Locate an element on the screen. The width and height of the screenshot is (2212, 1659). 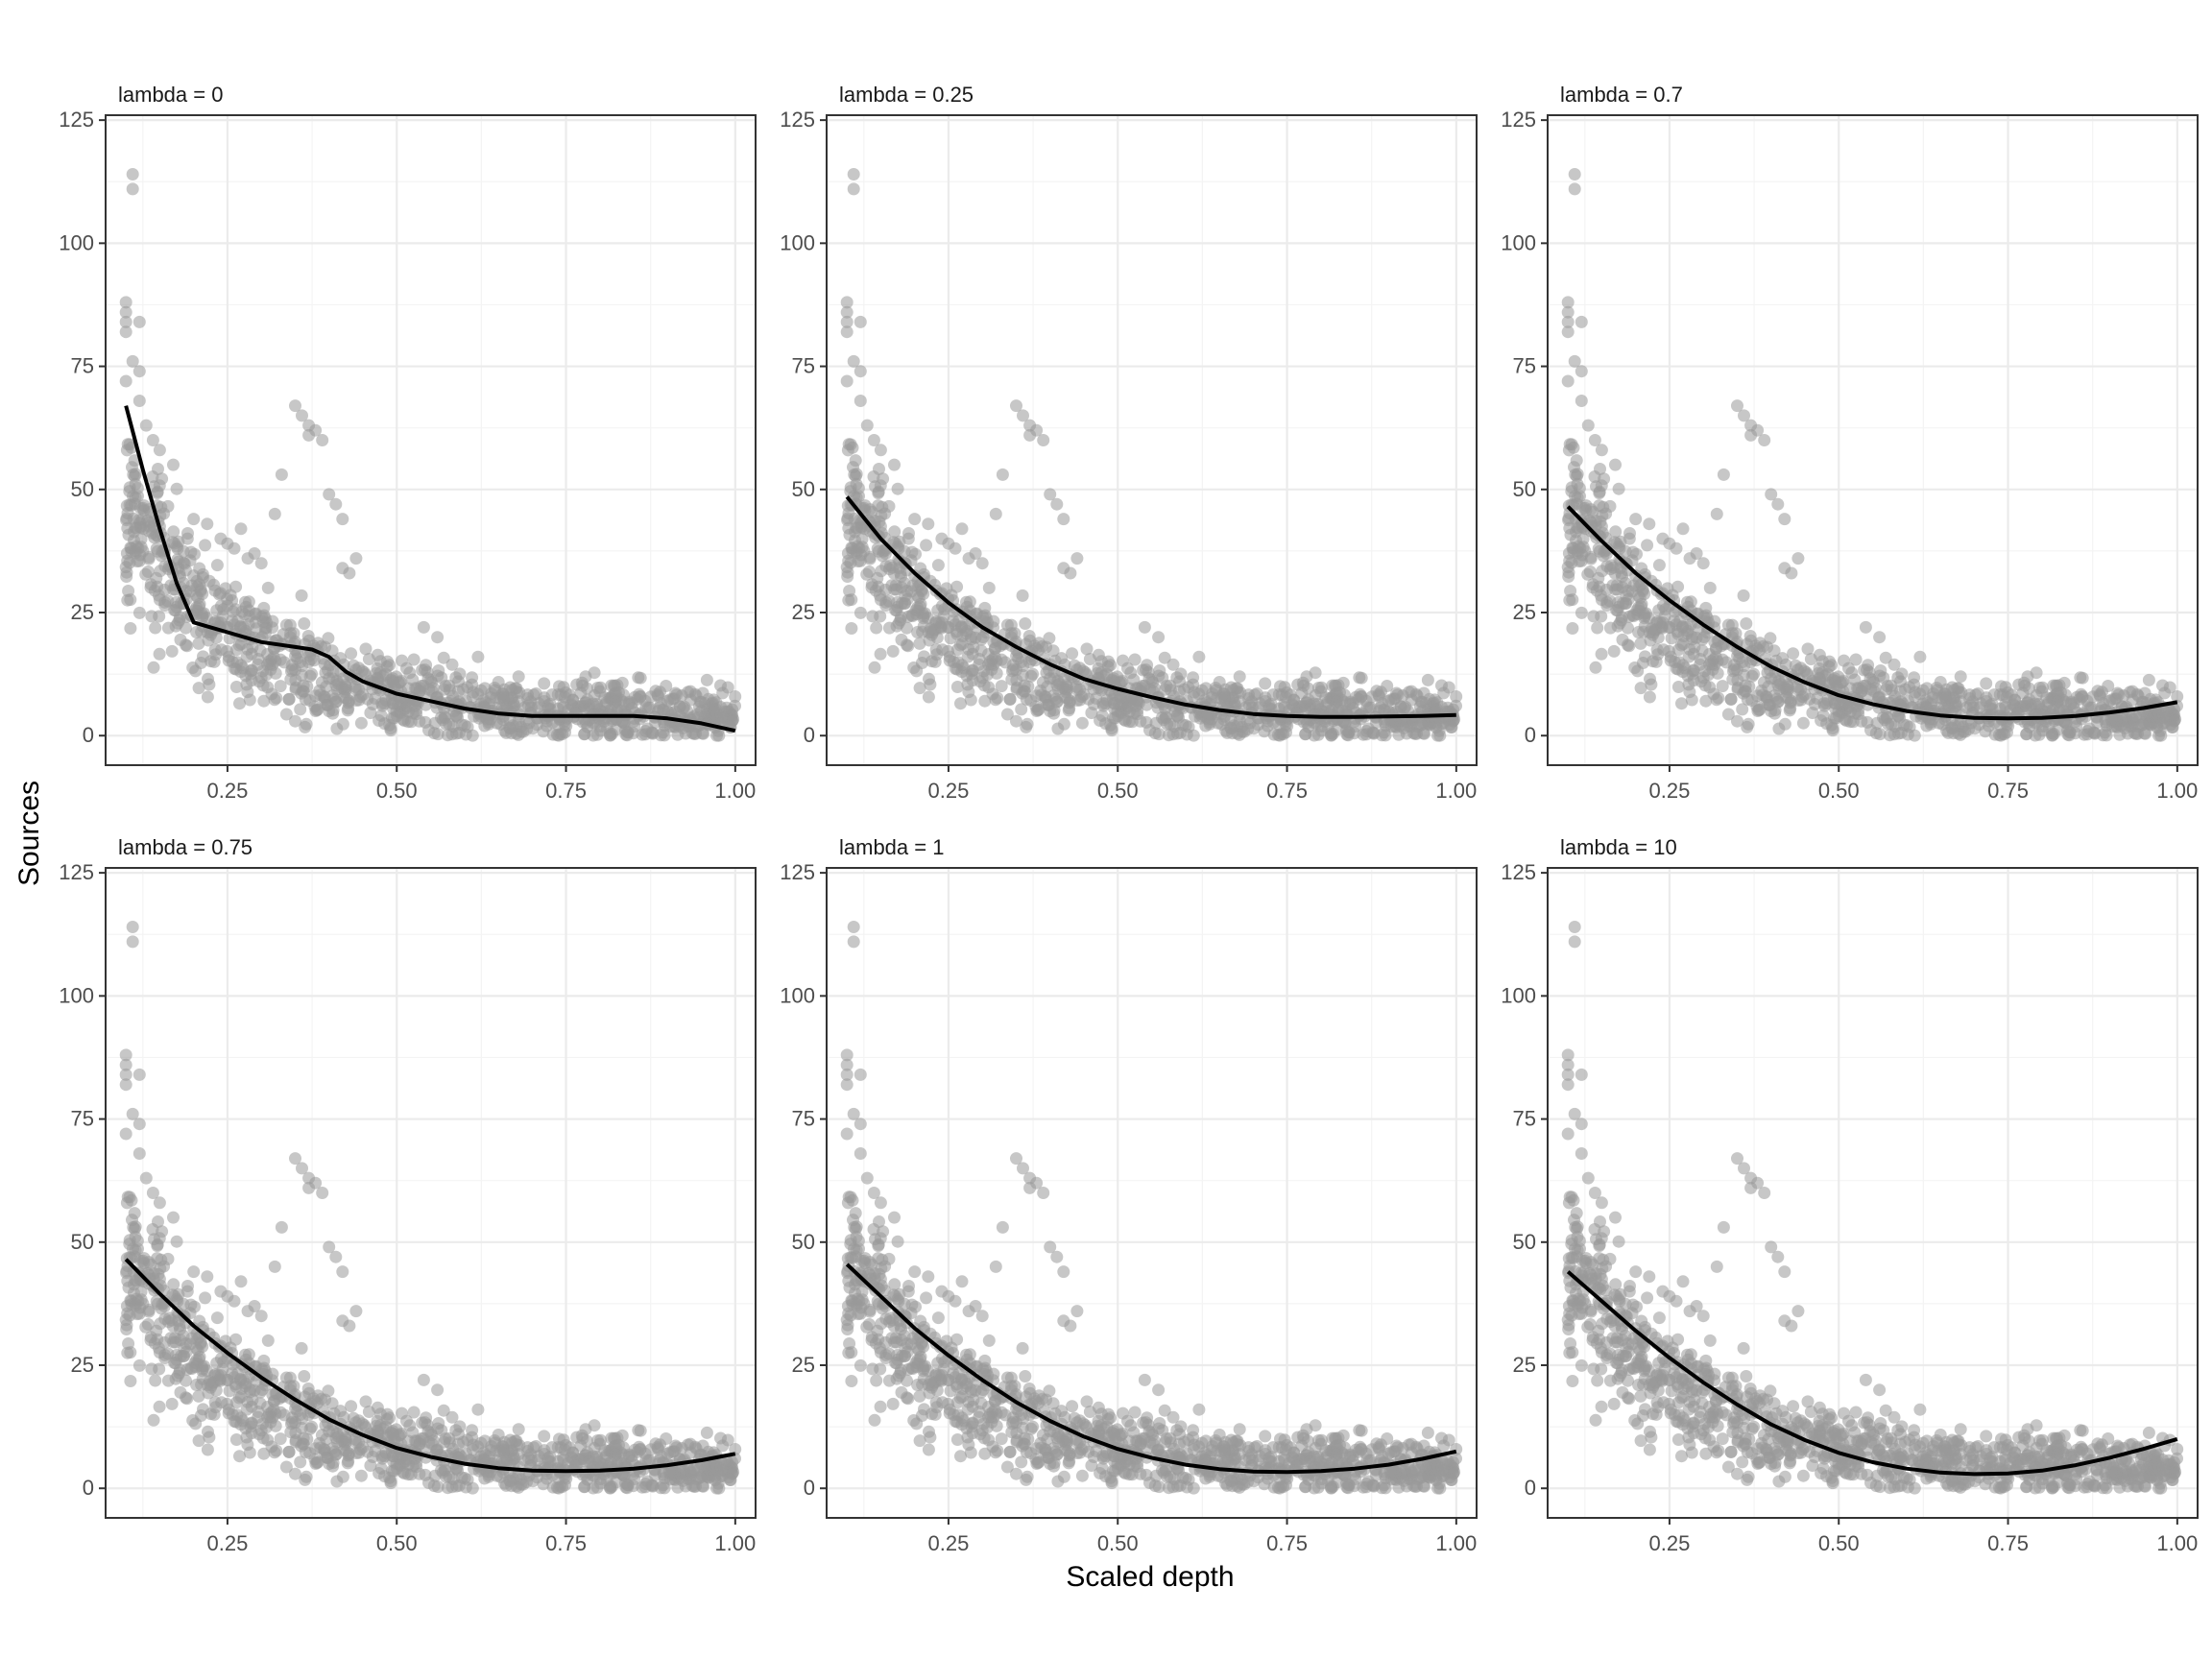
y-tick-label: 100 is located at coordinates (797, 242).